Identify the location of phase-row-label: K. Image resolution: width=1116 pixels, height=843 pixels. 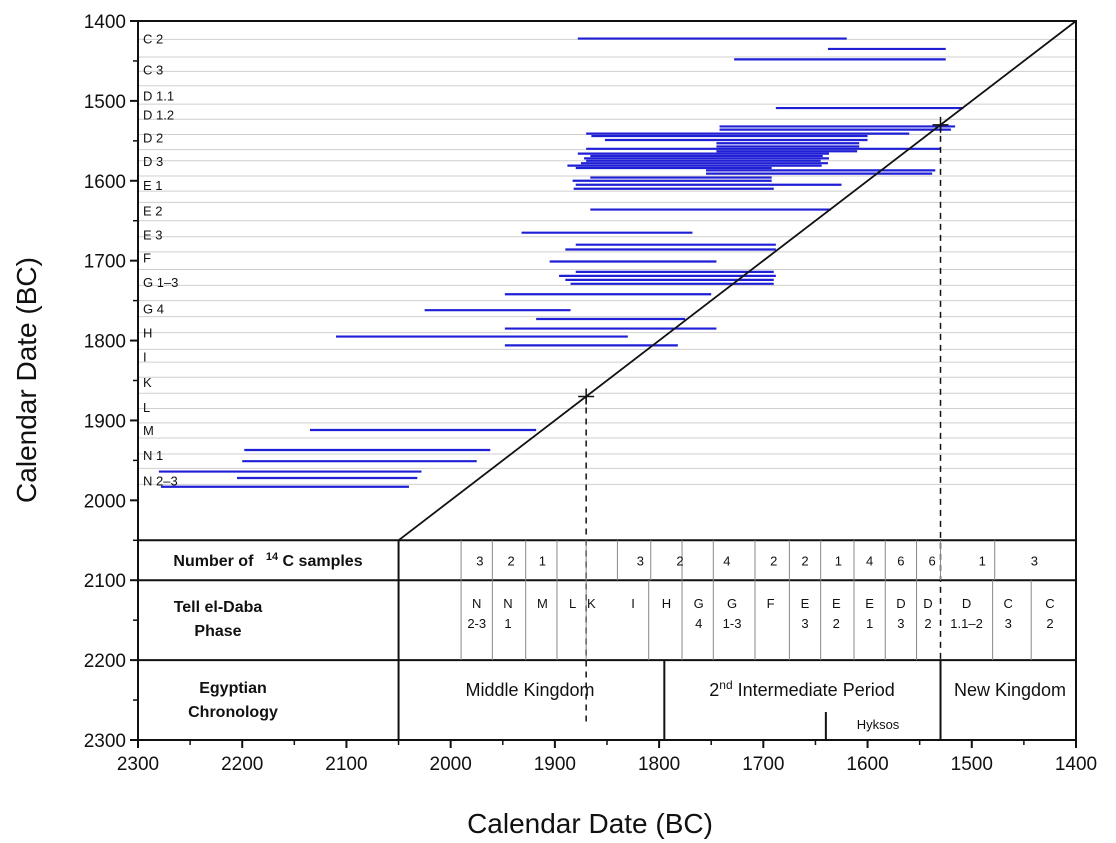
(147, 382).